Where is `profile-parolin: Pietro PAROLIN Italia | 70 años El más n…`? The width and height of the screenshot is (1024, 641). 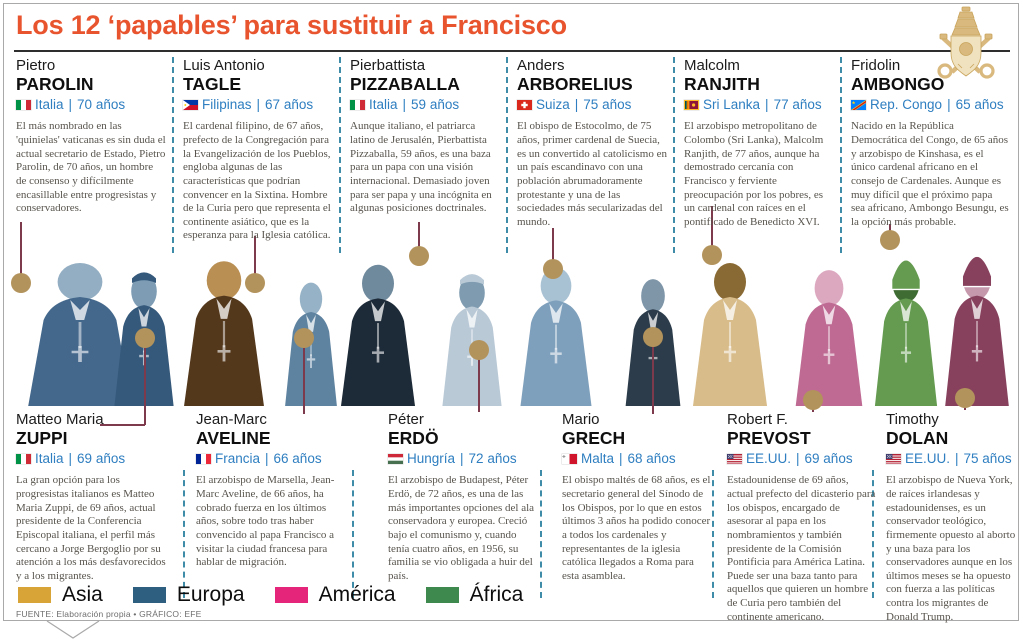 profile-parolin: Pietro PAROLIN Italia | 70 años El más n… is located at coordinates (91, 136).